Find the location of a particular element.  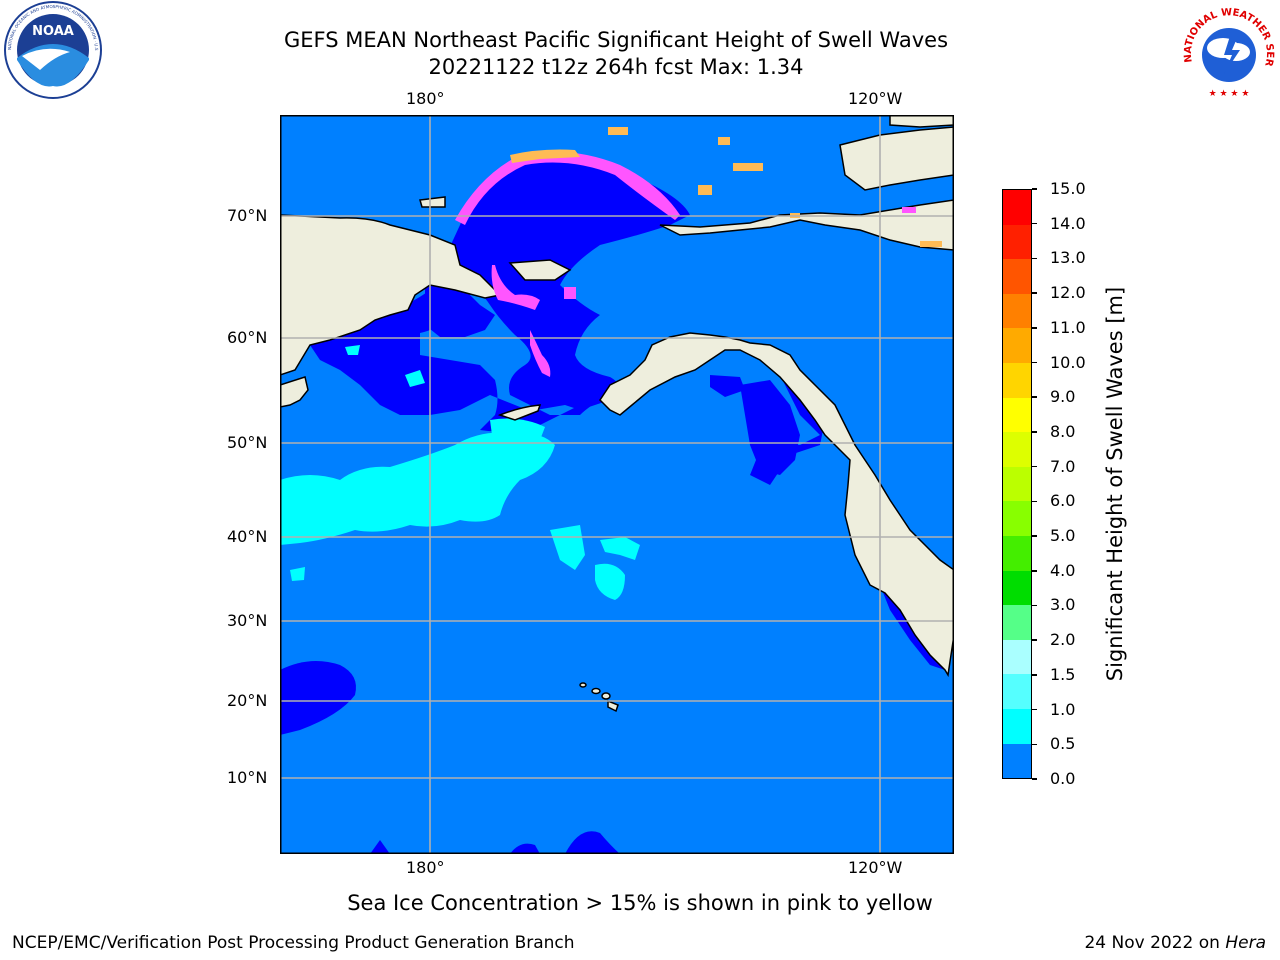

hawaii-islands is located at coordinates (599, 697).